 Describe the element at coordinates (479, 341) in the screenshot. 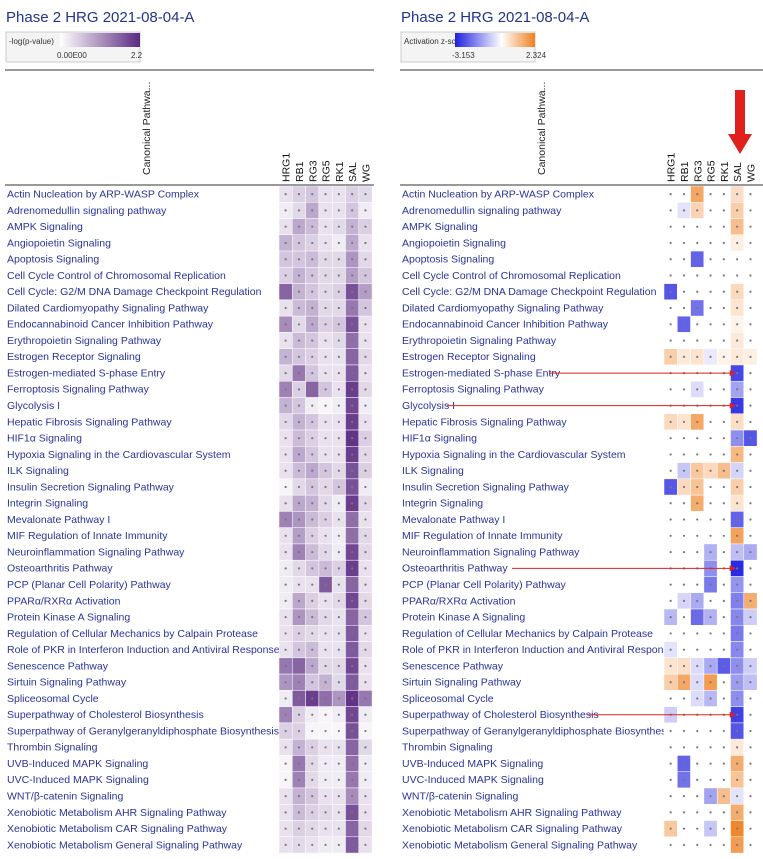

I see `pathway-label: Erythropoietin Signaling Pathway` at that location.